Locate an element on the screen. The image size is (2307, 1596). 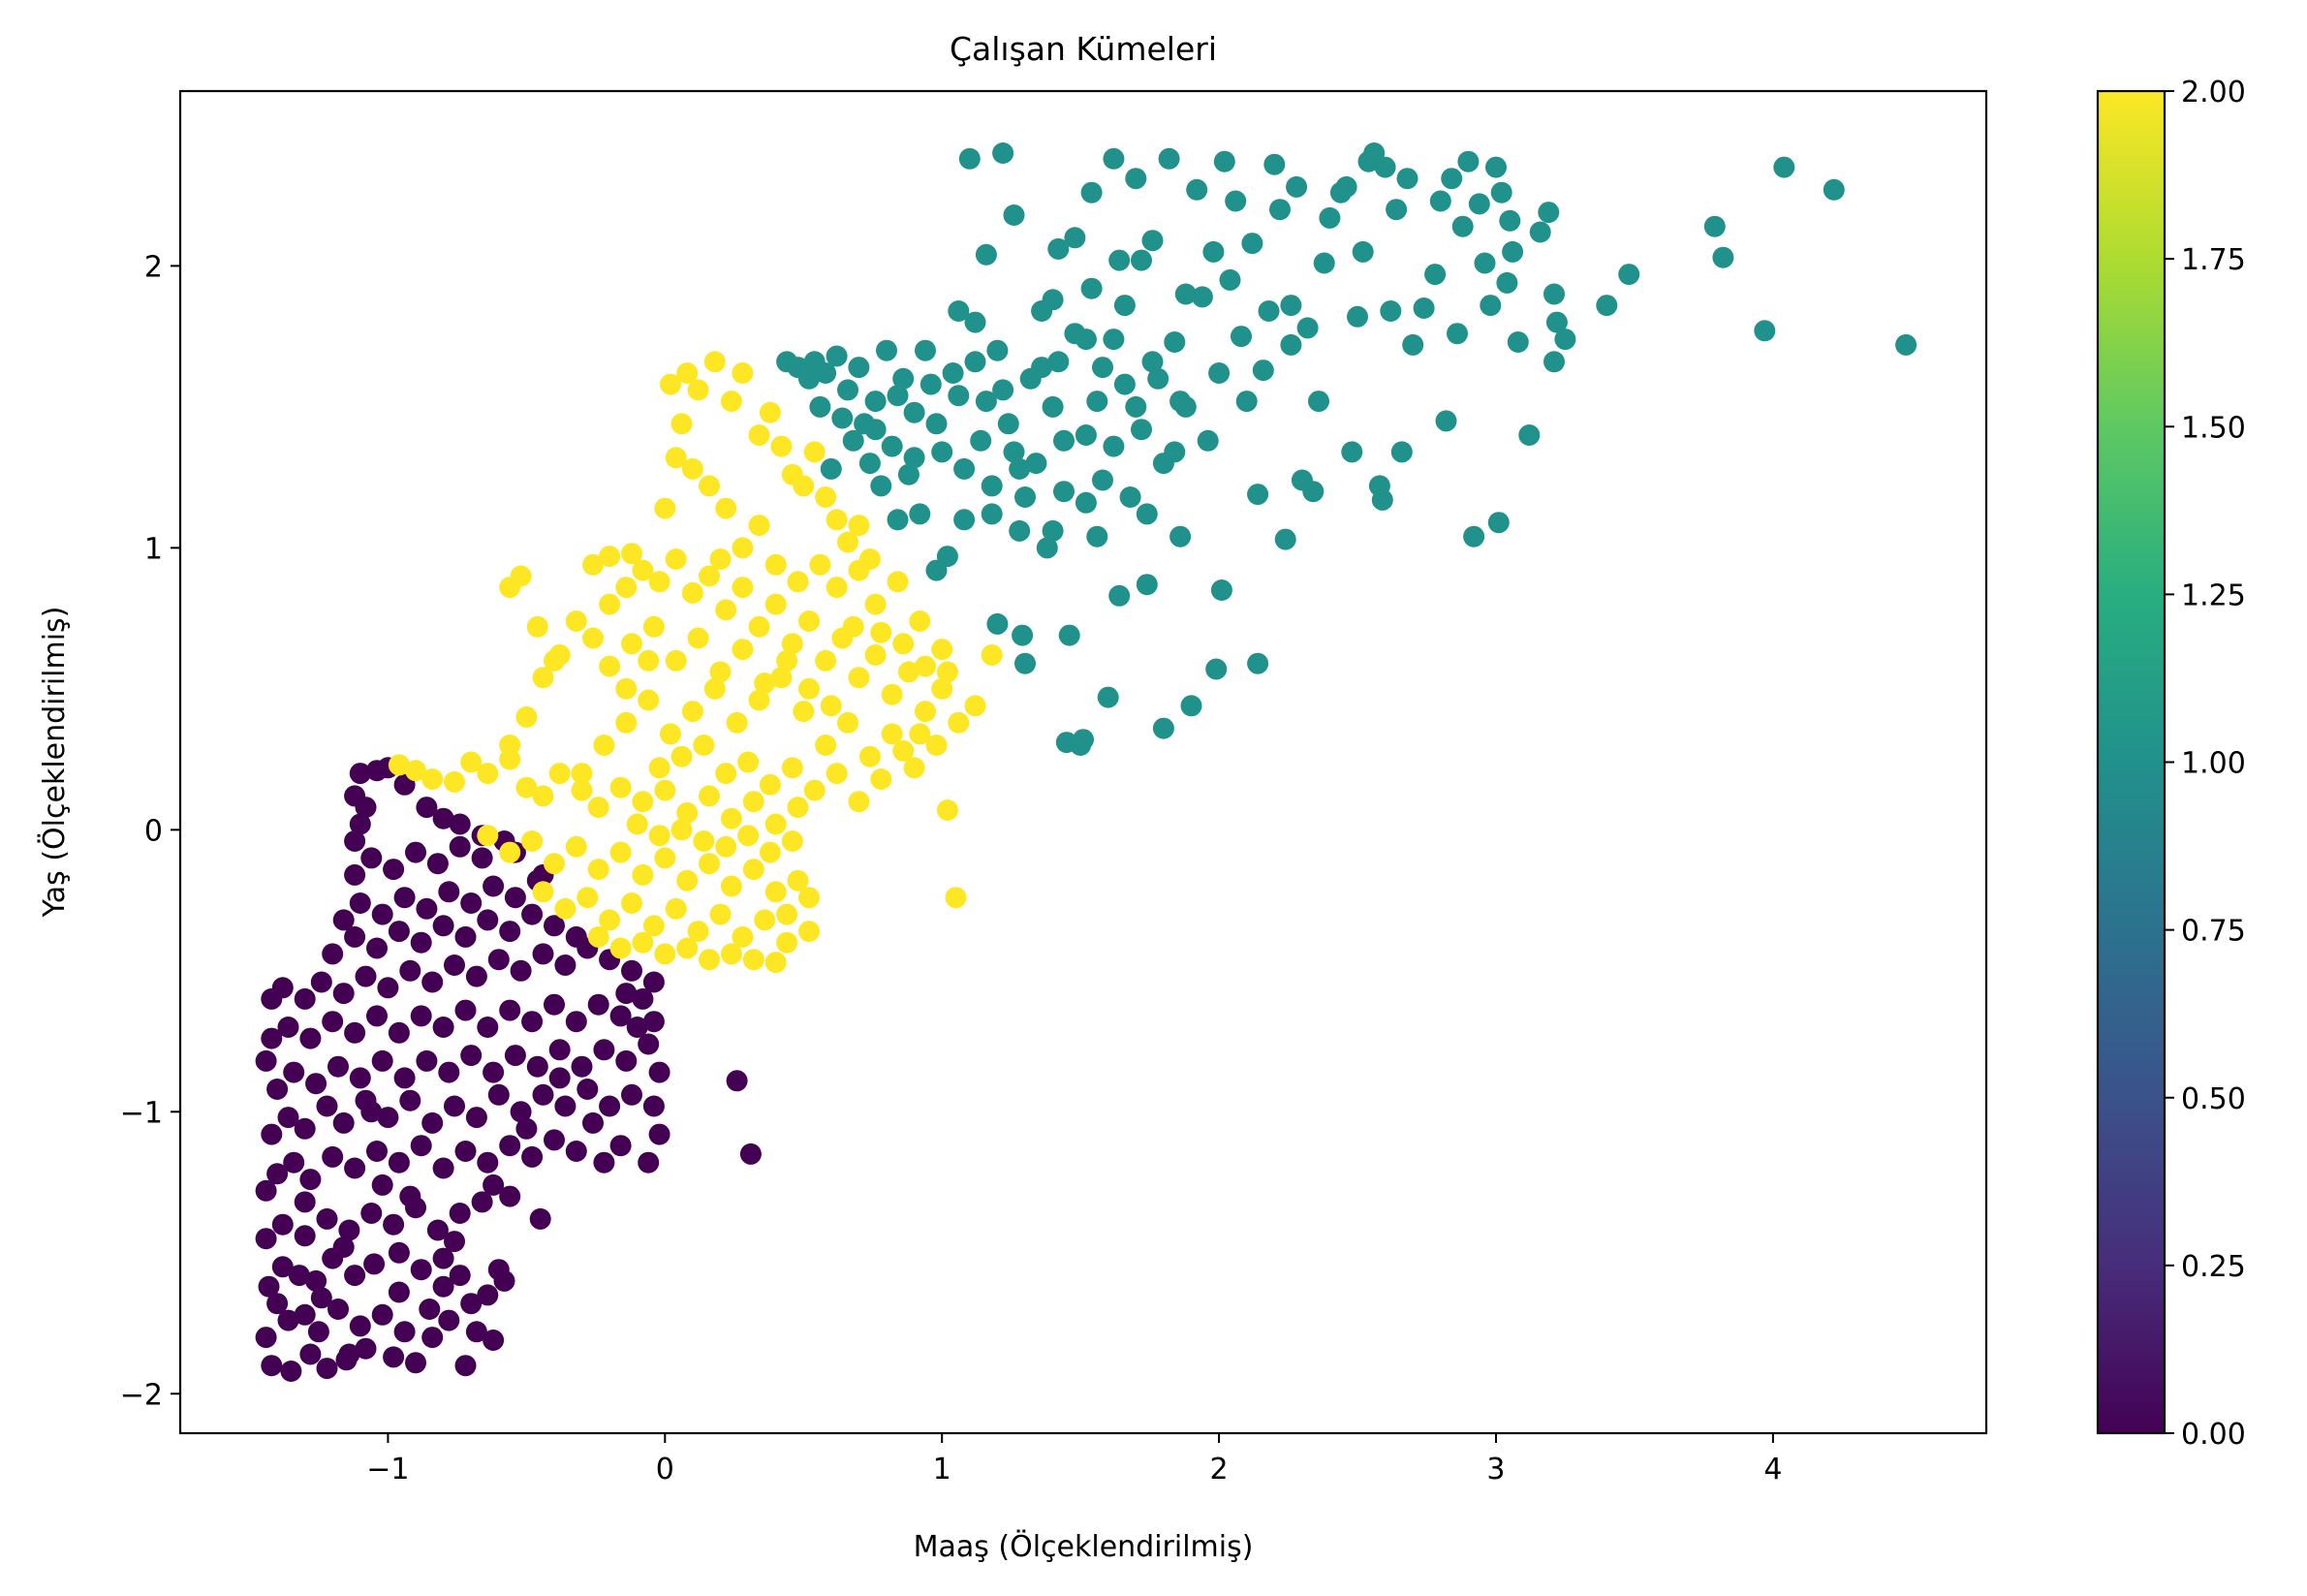
colorbar-tick-label: 0.50 is located at coordinates (2213, 1099).